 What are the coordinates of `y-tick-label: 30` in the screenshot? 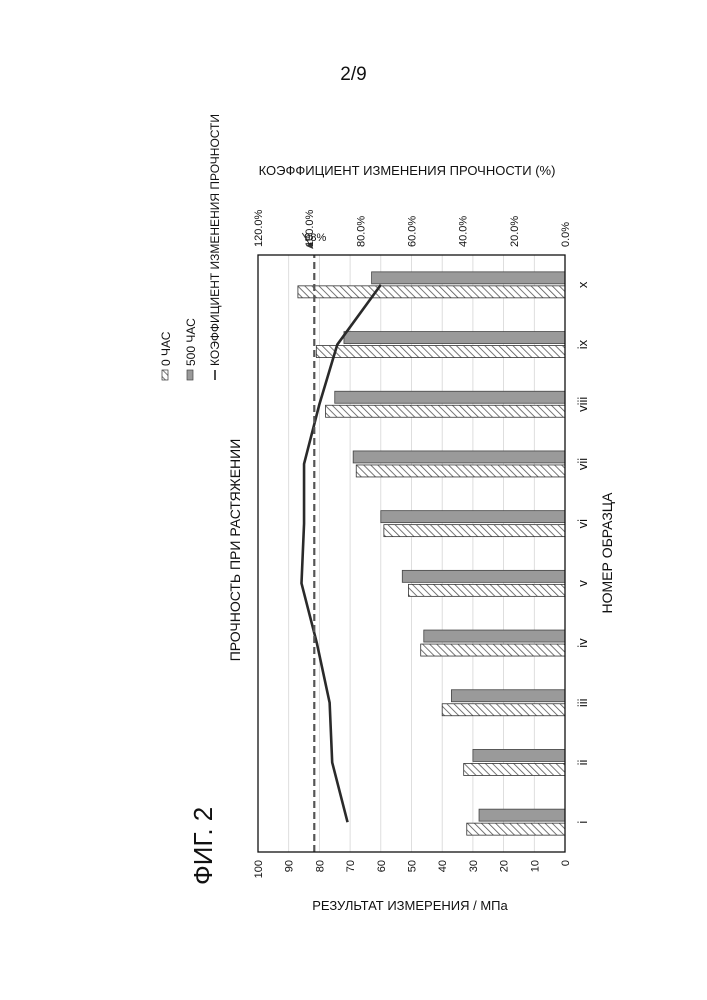 It's located at (474, 866).